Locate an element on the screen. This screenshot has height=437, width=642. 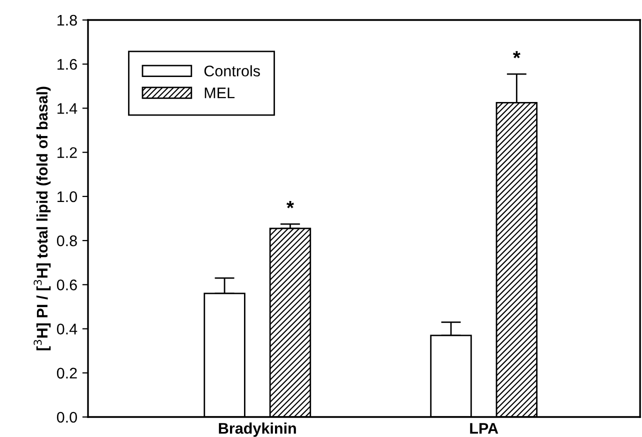
y-tick-label: 0.4 is located at coordinates (67, 329).